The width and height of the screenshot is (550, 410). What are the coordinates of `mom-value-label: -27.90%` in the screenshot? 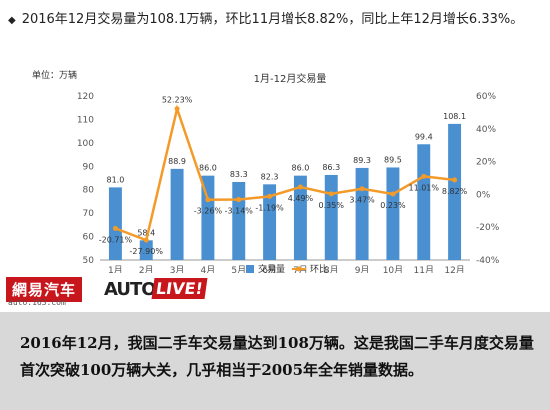 It's located at (147, 251).